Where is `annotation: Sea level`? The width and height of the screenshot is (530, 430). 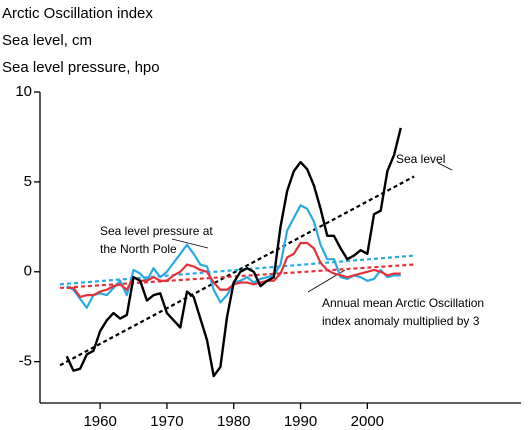
annotation: Sea level is located at coordinates (420, 159).